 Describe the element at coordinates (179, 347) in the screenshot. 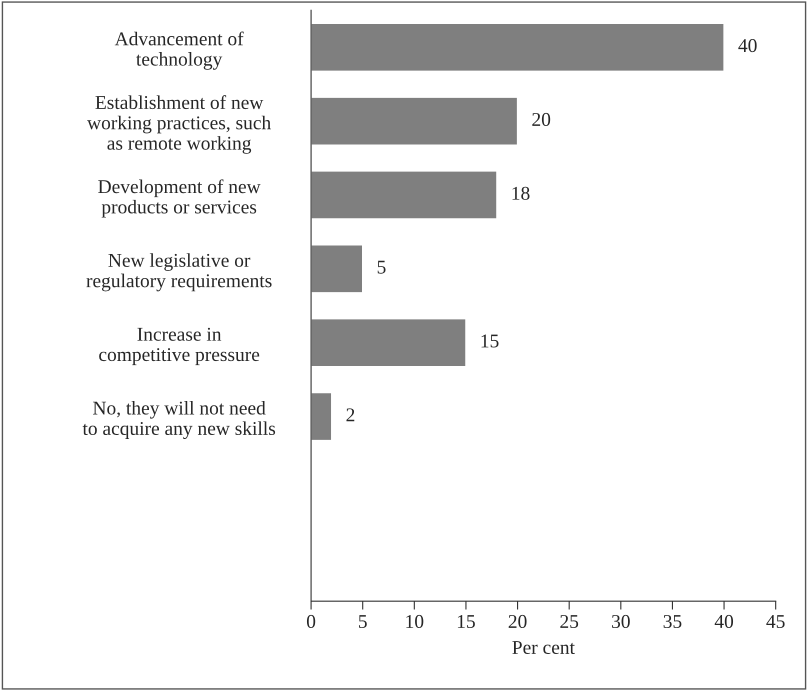

I see `y-tick-label: Increase in competitive pressure` at that location.